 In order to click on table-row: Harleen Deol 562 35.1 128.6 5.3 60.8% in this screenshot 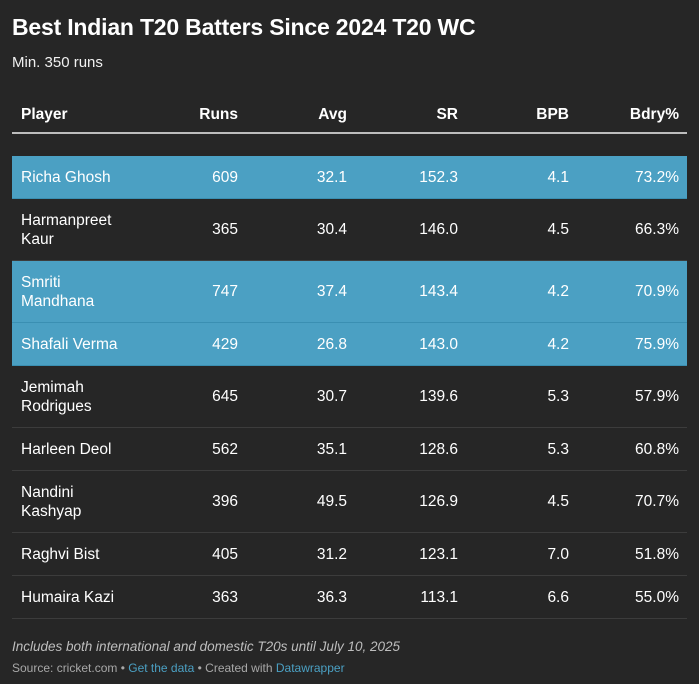, I will do `click(349, 449)`.